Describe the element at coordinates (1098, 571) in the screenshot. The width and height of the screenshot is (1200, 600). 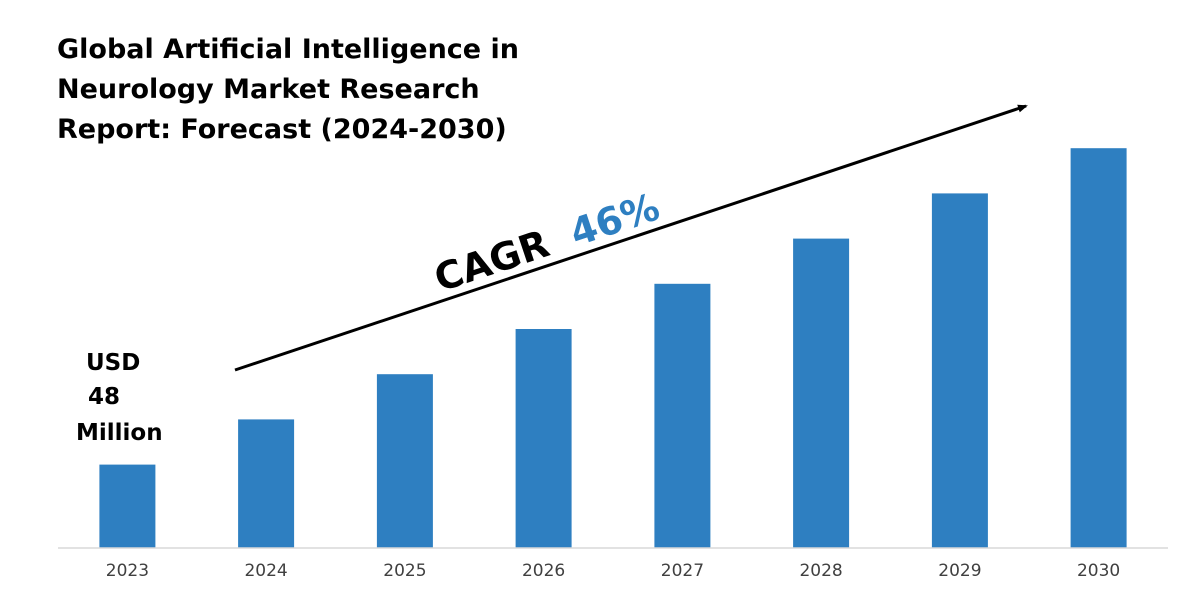
I see `tick-label-2030: 2030` at that location.